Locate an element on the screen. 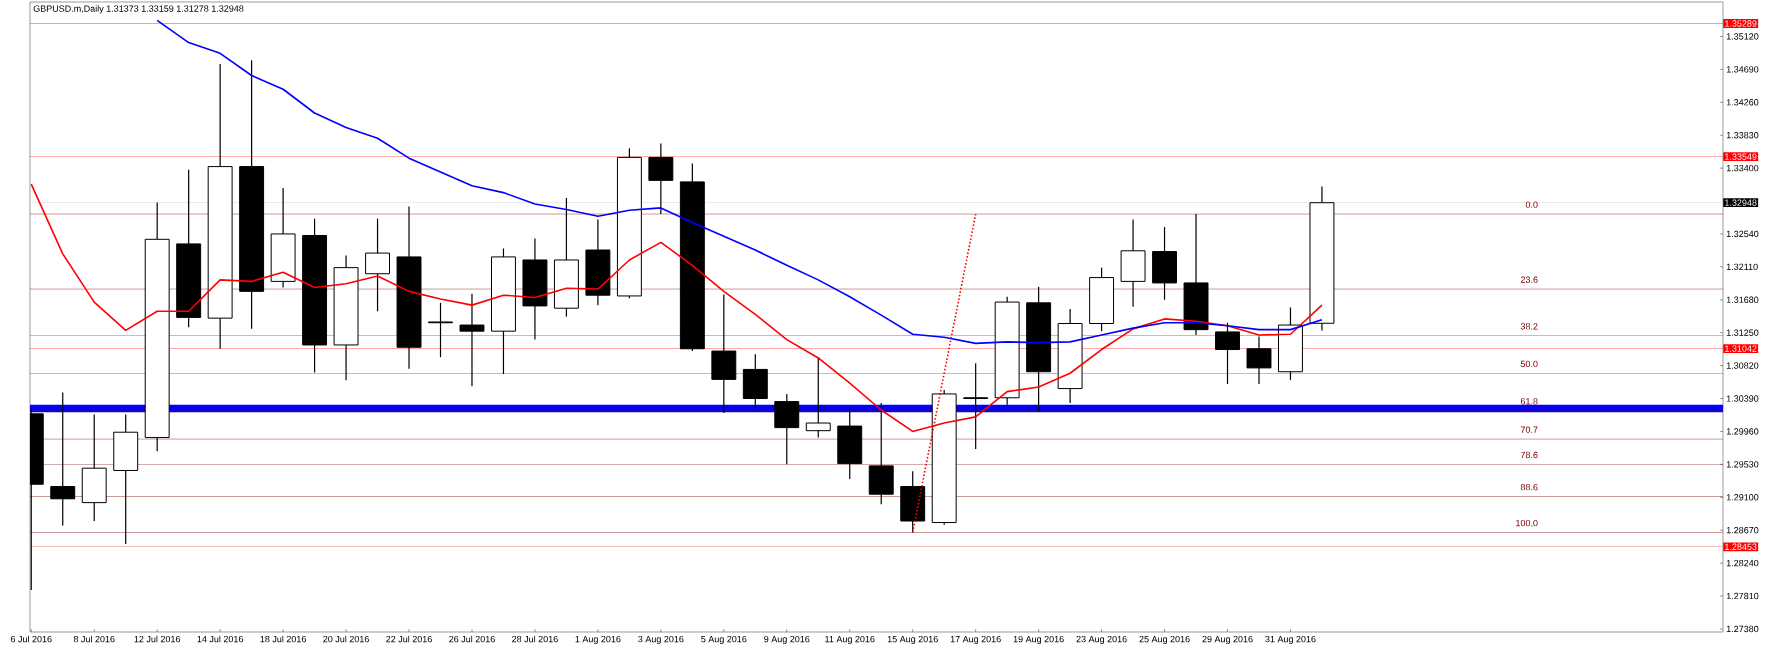 The image size is (1766, 654). annotation: 78.6 is located at coordinates (1529, 455).